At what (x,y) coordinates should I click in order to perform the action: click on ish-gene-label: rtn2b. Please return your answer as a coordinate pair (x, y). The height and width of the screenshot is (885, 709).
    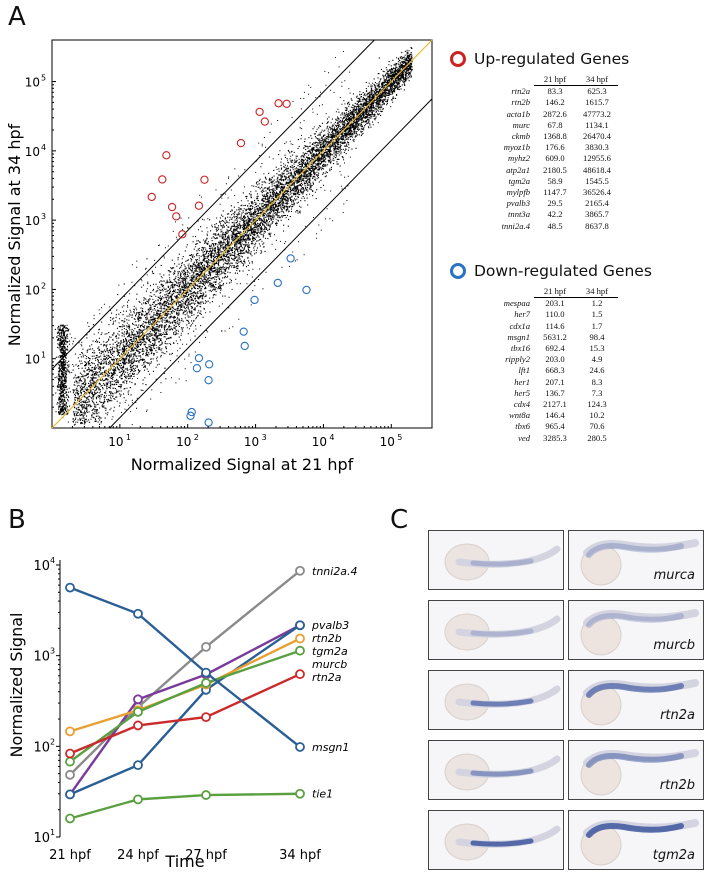
    Looking at the image, I should click on (677, 785).